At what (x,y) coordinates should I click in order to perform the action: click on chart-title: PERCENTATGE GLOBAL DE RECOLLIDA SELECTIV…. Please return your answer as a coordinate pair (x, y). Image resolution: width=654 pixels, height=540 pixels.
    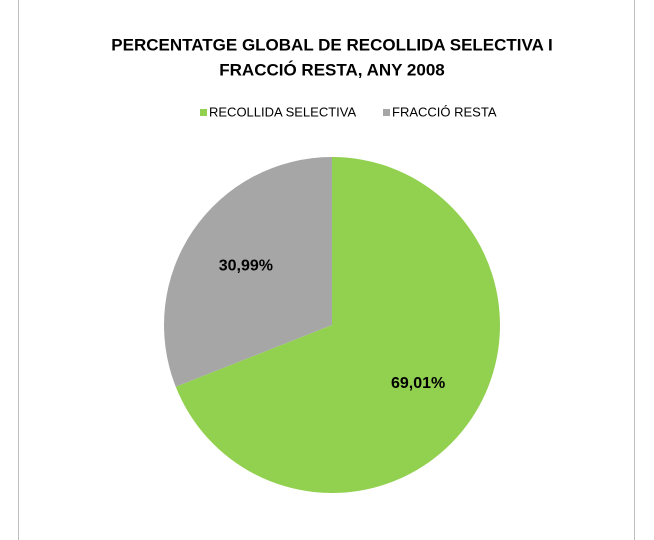
    Looking at the image, I should click on (331, 44).